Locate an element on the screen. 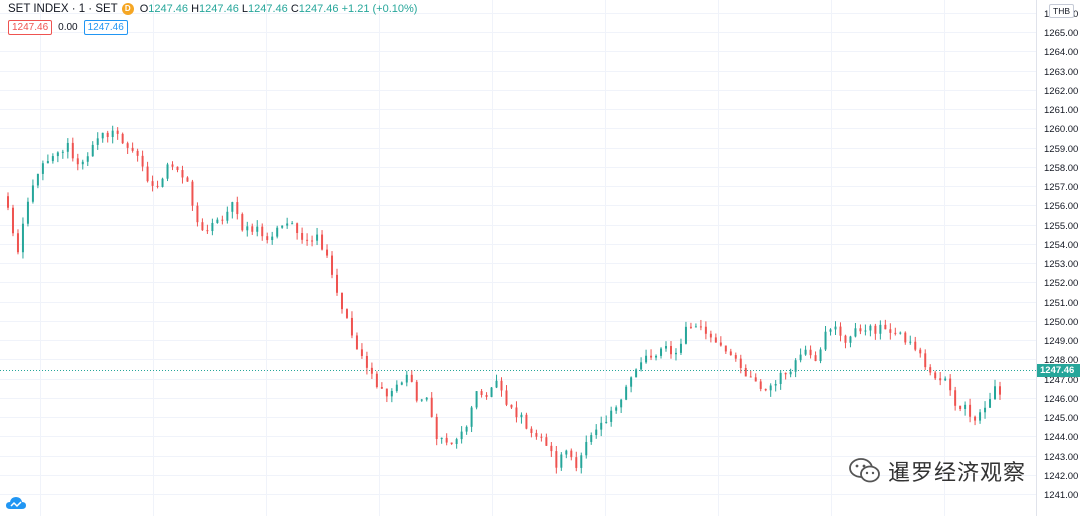 This screenshot has height=516, width=1080. change-value: +1.21 (+0.10%) is located at coordinates (379, 9).